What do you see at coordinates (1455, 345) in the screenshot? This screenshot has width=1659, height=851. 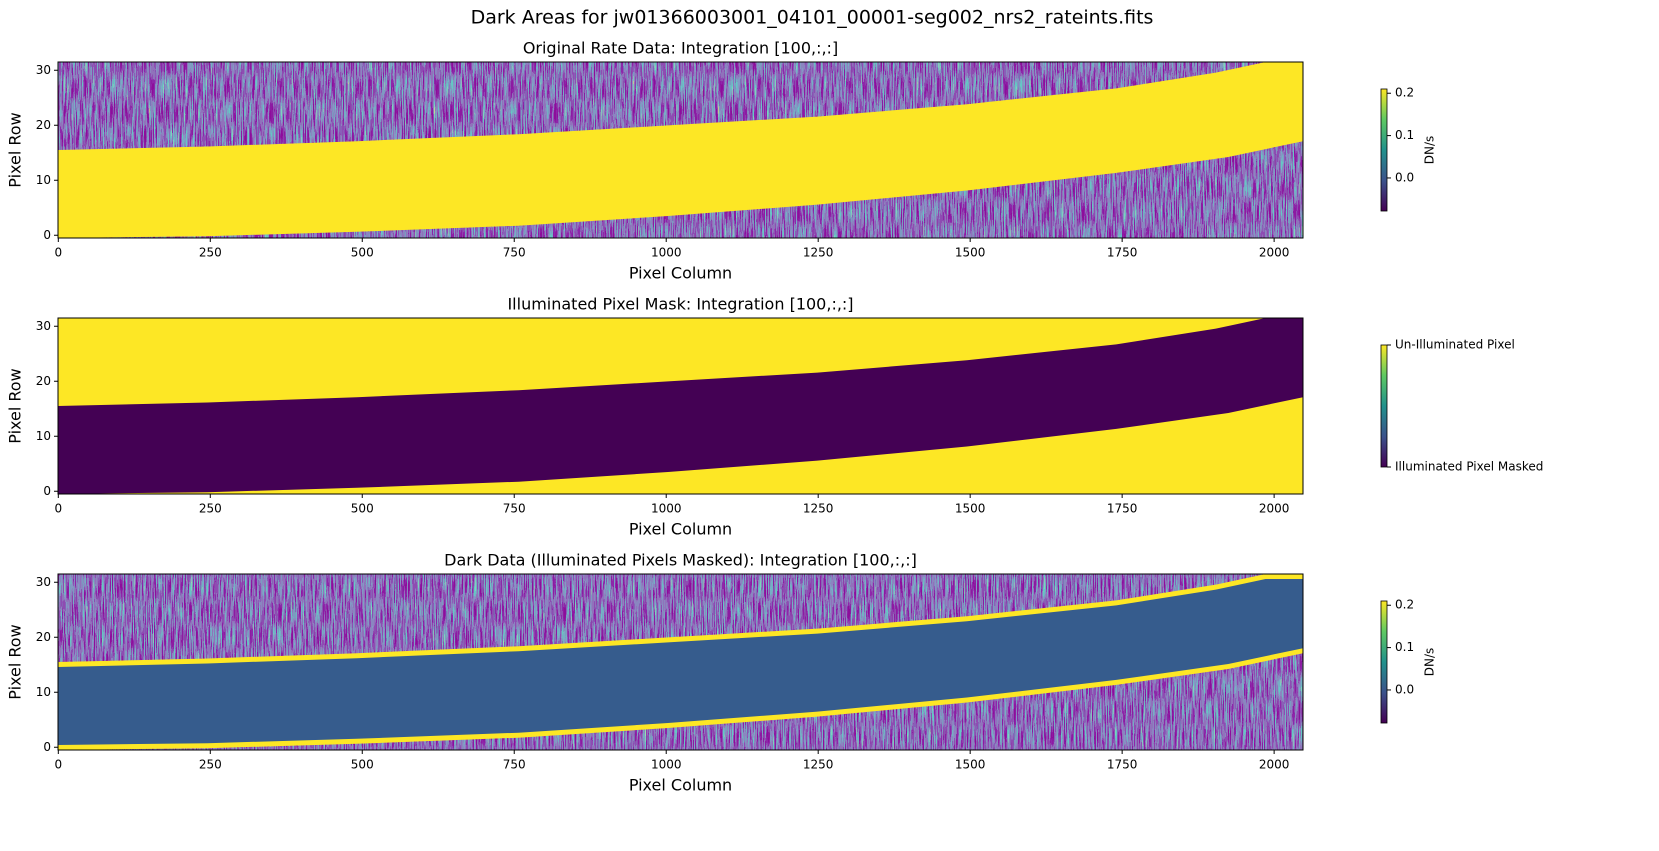 I see `colorbar-tick-label: Un-Illuminated Pixel` at bounding box center [1455, 345].